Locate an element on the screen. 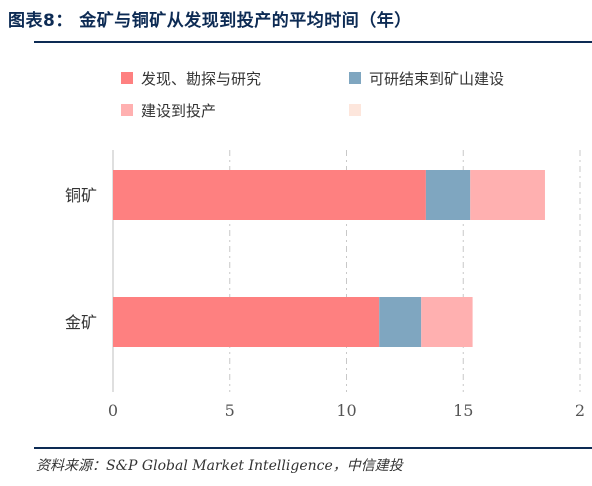 The width and height of the screenshot is (592, 486). source-rule is located at coordinates (313, 448).